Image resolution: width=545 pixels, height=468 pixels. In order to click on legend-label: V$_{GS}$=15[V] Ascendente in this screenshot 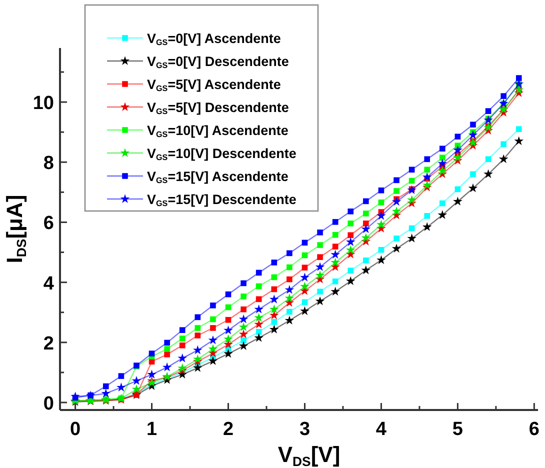, I will do `click(218, 177)`.